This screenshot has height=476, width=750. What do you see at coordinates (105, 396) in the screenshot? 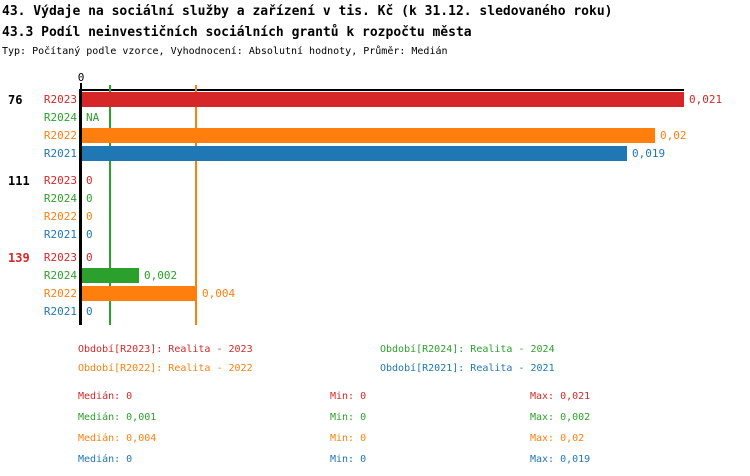
I see `stat-median-cell-r2023: Medián: 0` at bounding box center [105, 396].